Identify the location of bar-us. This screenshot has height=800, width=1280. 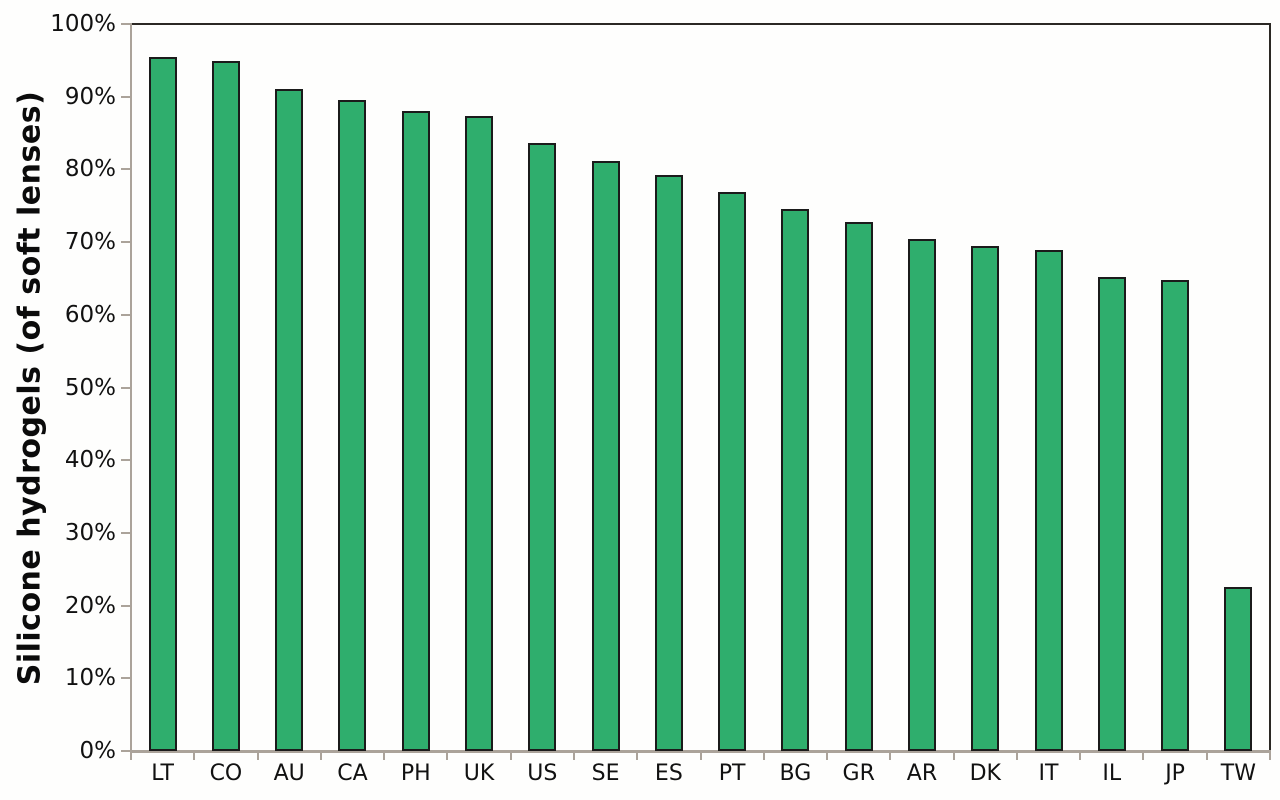
(542, 446).